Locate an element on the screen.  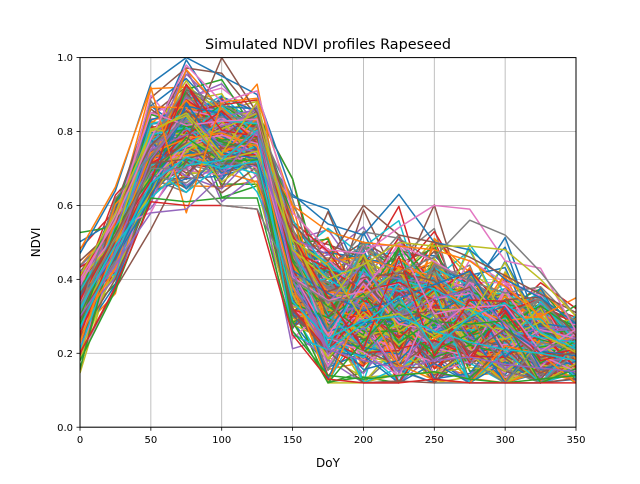
y-tick-label: 0.8 is located at coordinates (65, 132).